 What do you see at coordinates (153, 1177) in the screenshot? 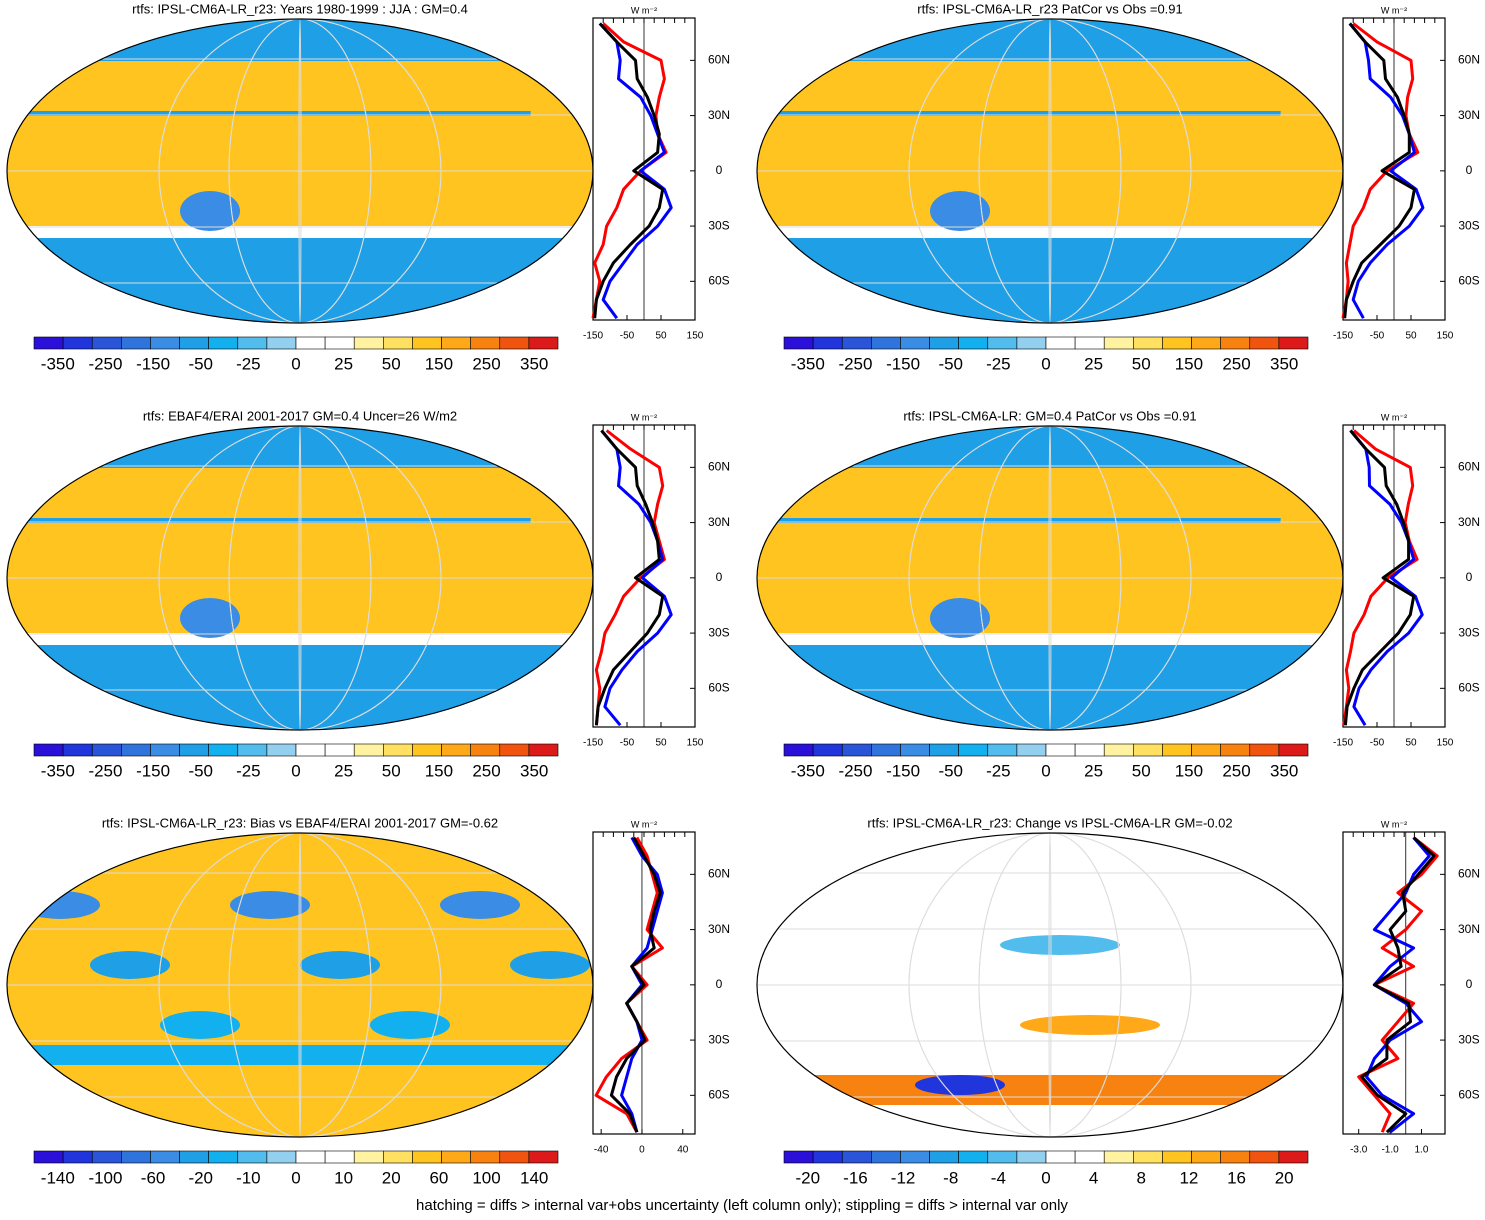
I see `colorbar-label: -60` at bounding box center [153, 1177].